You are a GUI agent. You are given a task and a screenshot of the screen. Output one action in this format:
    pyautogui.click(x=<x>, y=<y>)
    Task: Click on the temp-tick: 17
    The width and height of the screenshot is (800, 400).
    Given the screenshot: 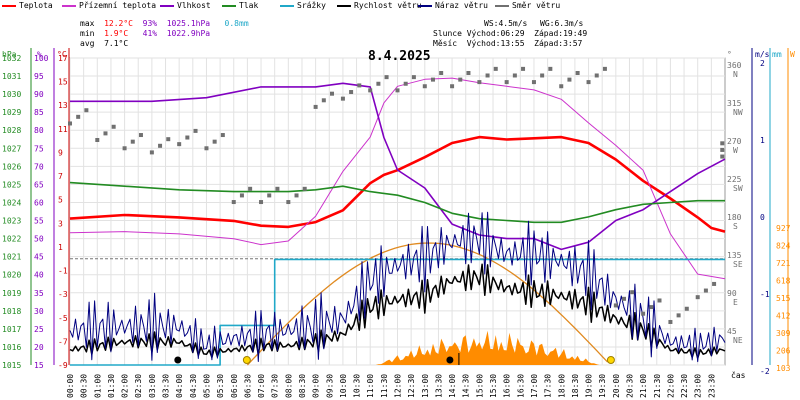 What is the action you would take?
    pyautogui.click(x=63, y=58)
    